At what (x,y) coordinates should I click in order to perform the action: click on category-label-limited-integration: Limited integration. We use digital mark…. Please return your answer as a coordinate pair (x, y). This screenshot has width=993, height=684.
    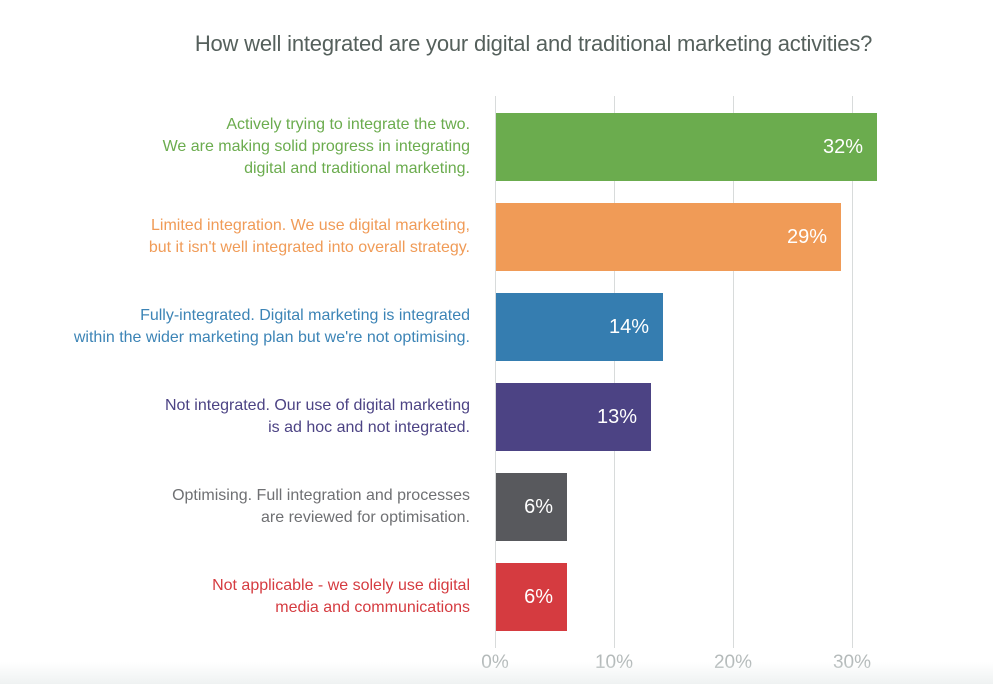
    Looking at the image, I should click on (309, 236).